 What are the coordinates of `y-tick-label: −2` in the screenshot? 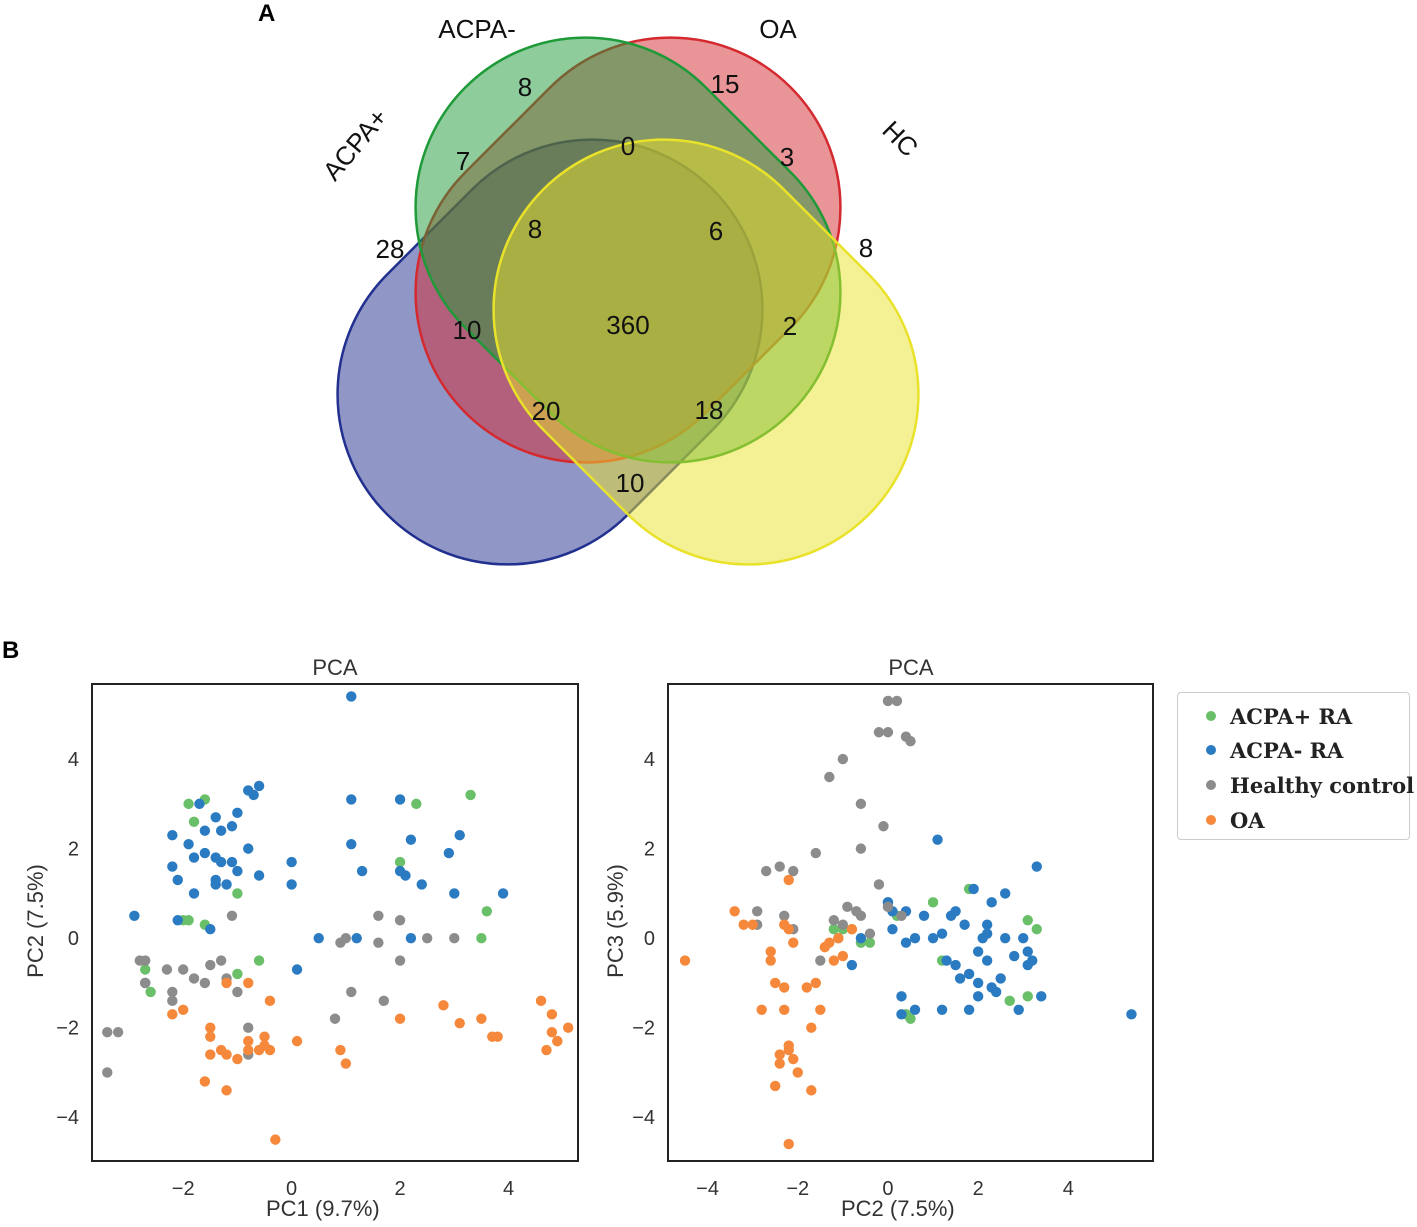 It's located at (643, 1029).